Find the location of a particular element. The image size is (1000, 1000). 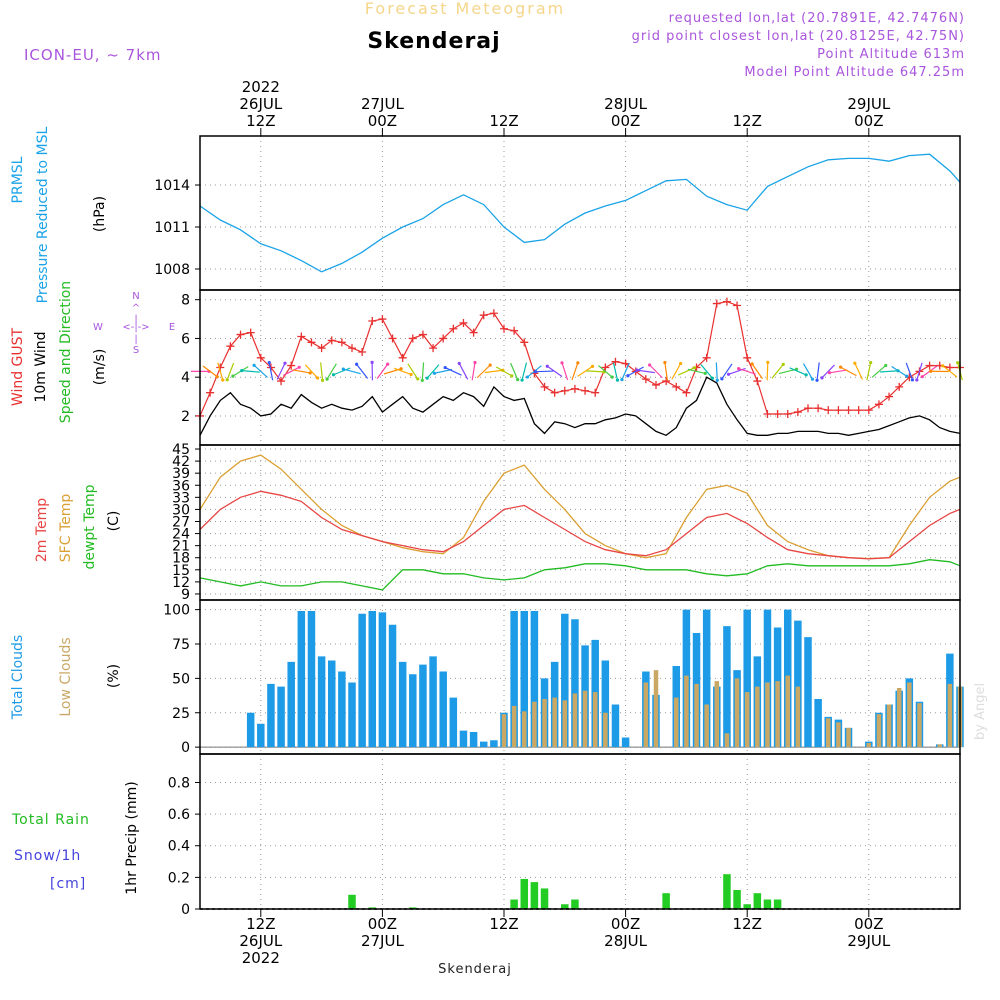

snow-unit-label: [cm] is located at coordinates (68, 884).